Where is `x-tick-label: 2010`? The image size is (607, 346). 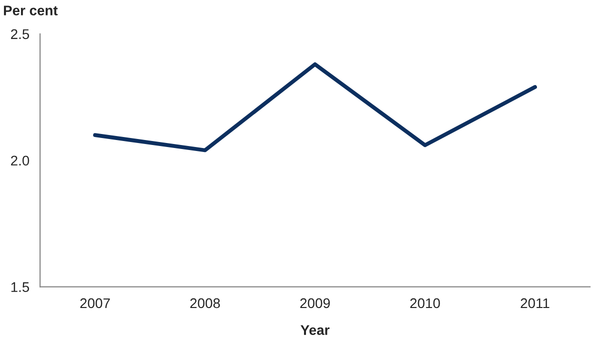
x-tick-label: 2010 is located at coordinates (425, 303).